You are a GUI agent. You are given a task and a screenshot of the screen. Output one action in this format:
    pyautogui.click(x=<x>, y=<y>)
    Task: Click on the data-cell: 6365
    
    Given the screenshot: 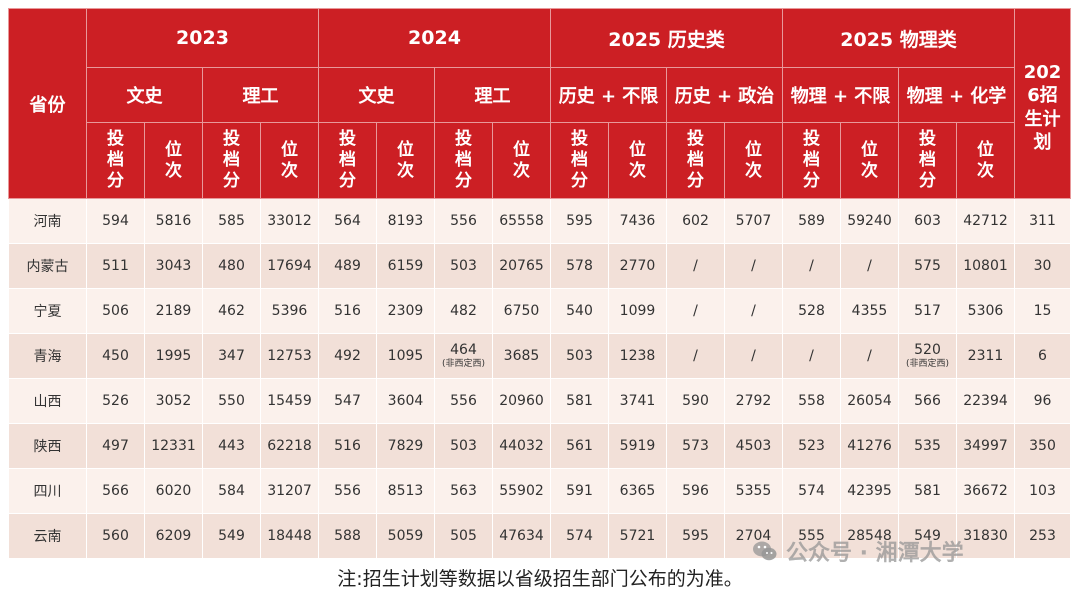 What is the action you would take?
    pyautogui.click(x=637, y=491)
    